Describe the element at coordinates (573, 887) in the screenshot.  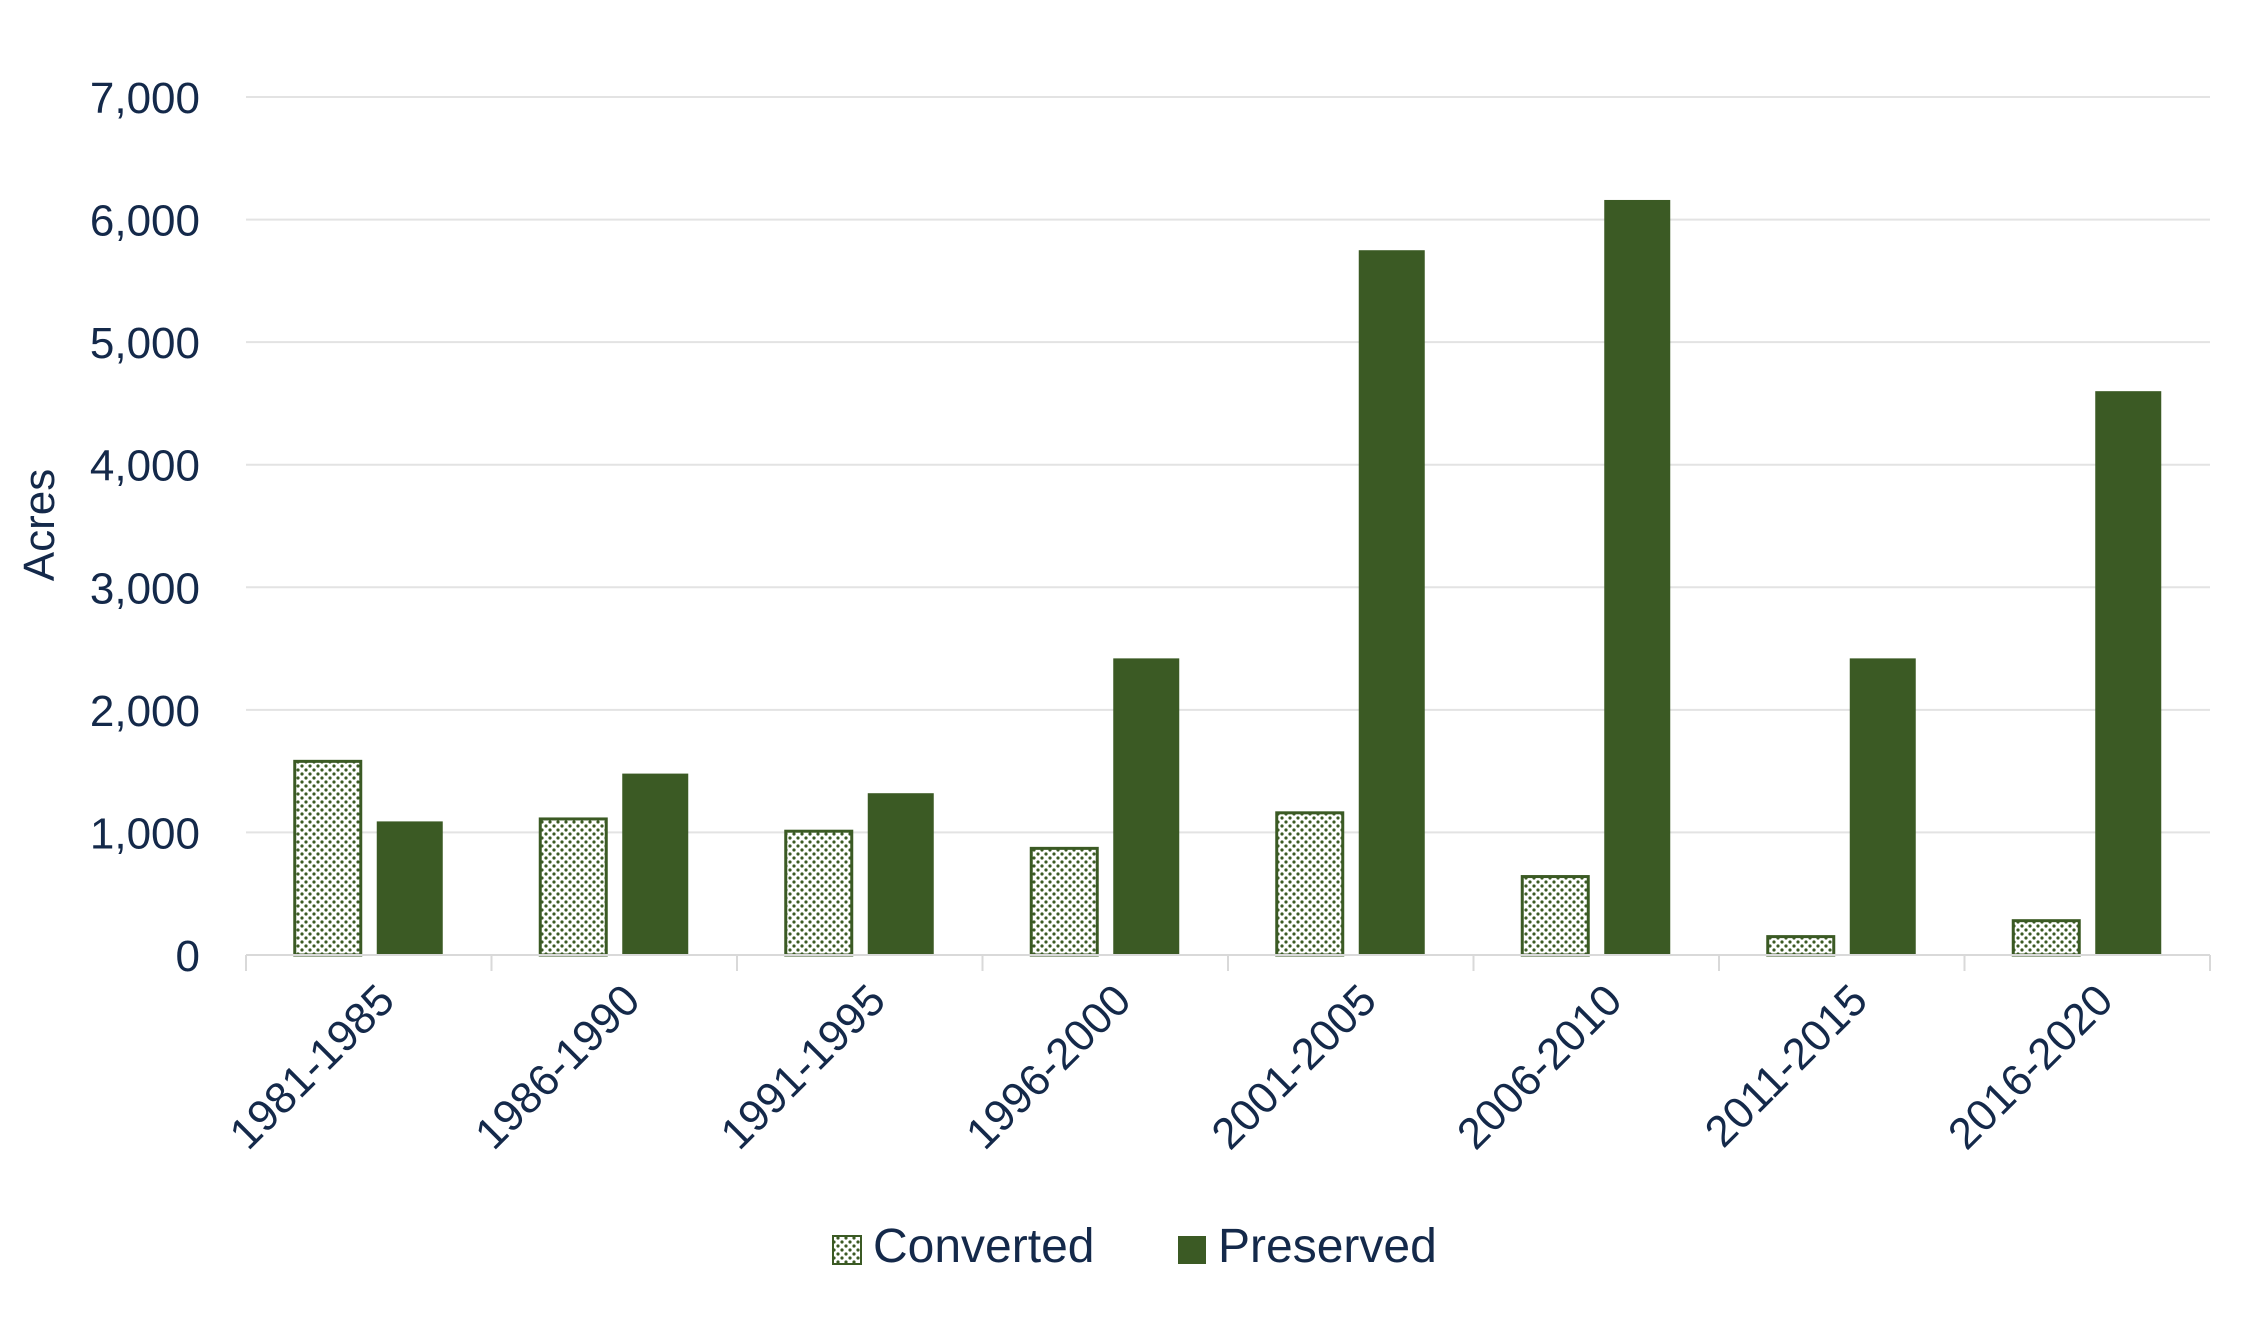
I see `bar-converted-1986-1990` at that location.